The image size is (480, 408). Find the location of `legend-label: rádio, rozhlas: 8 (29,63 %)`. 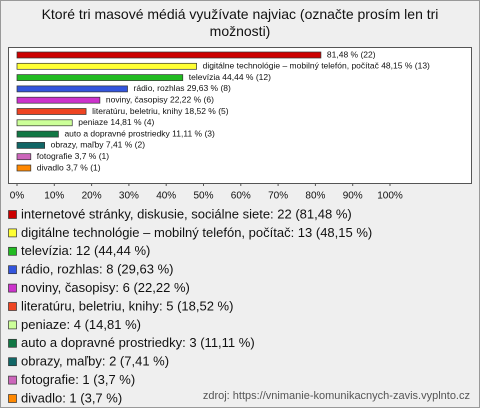

legend-label: rádio, rozhlas: 8 (29,63 %) is located at coordinates (97, 269).